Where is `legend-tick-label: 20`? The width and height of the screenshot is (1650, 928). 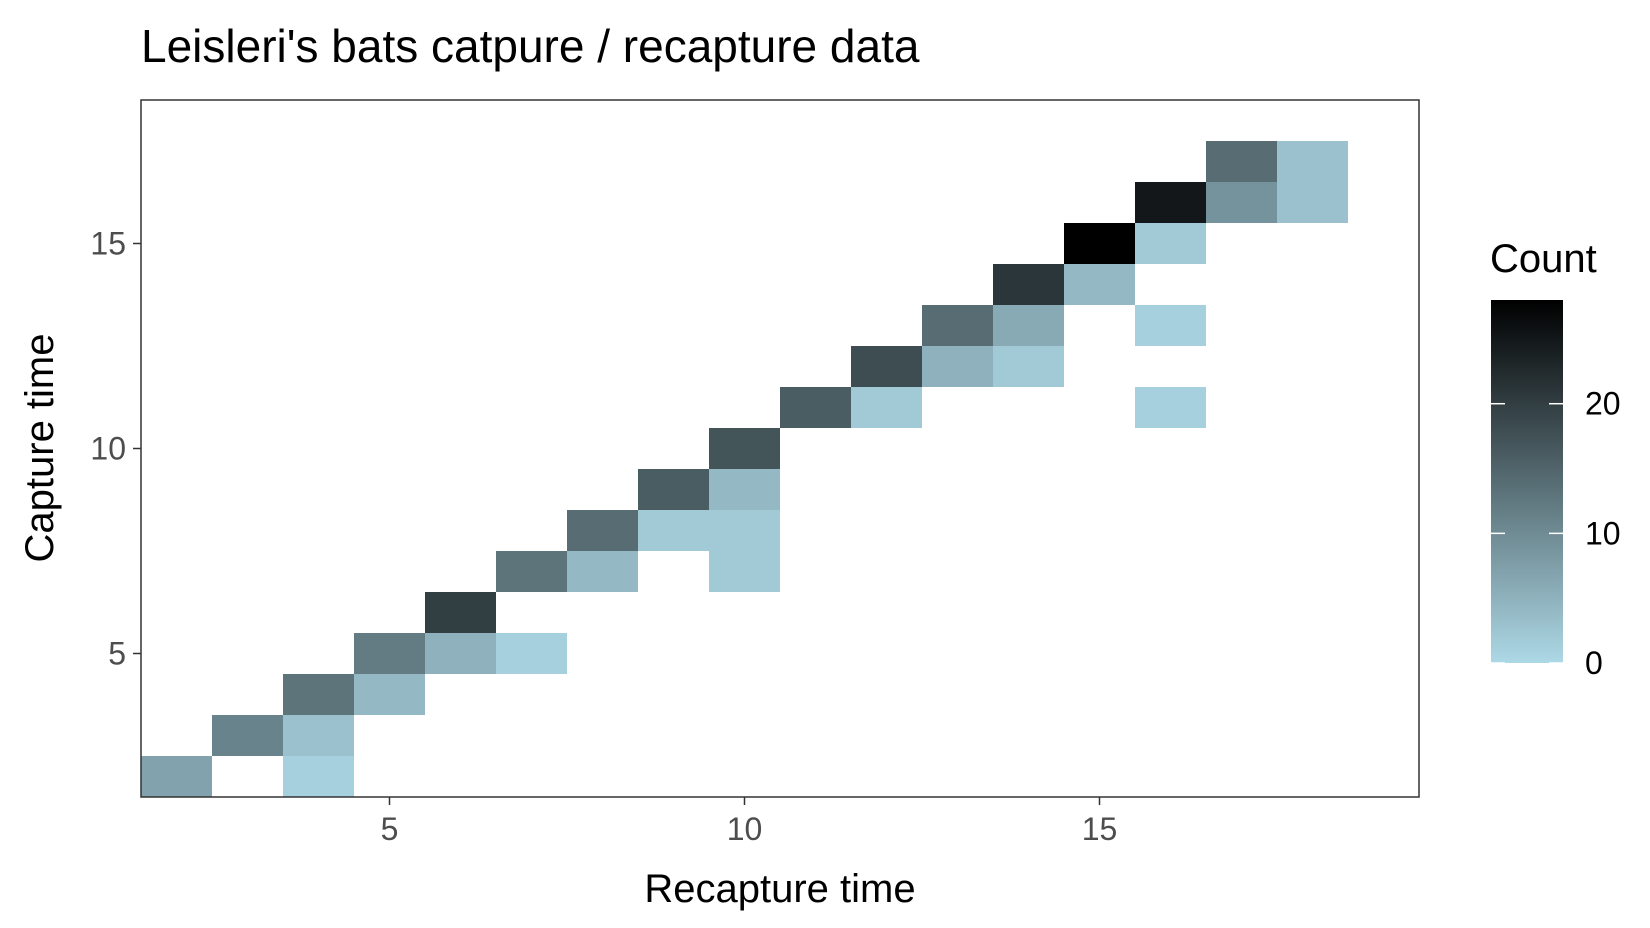 legend-tick-label: 20 is located at coordinates (1603, 404).